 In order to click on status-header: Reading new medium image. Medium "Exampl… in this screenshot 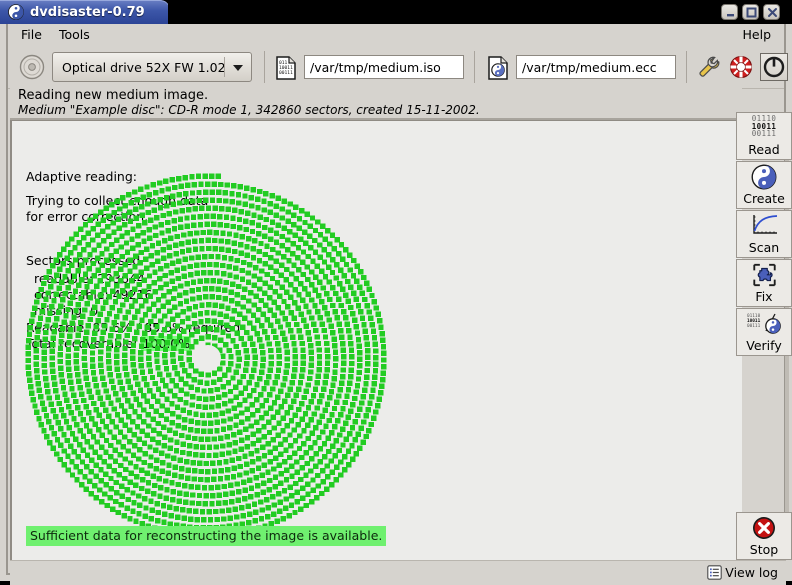, I will do `click(376, 104)`.